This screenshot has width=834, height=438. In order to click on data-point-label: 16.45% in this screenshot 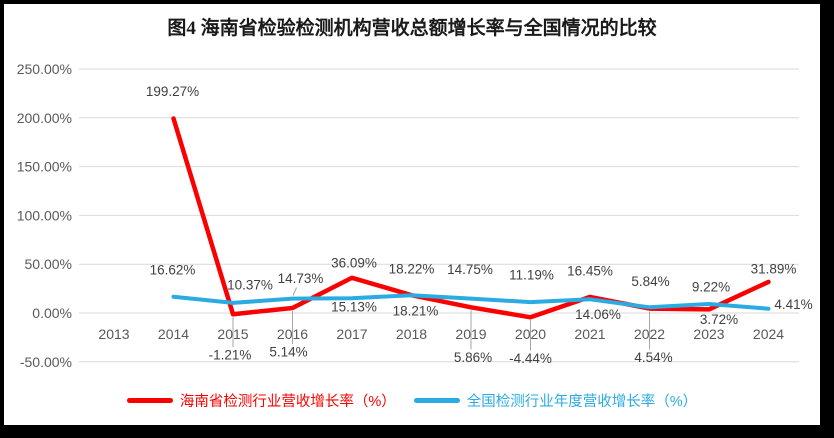, I will do `click(590, 270)`.